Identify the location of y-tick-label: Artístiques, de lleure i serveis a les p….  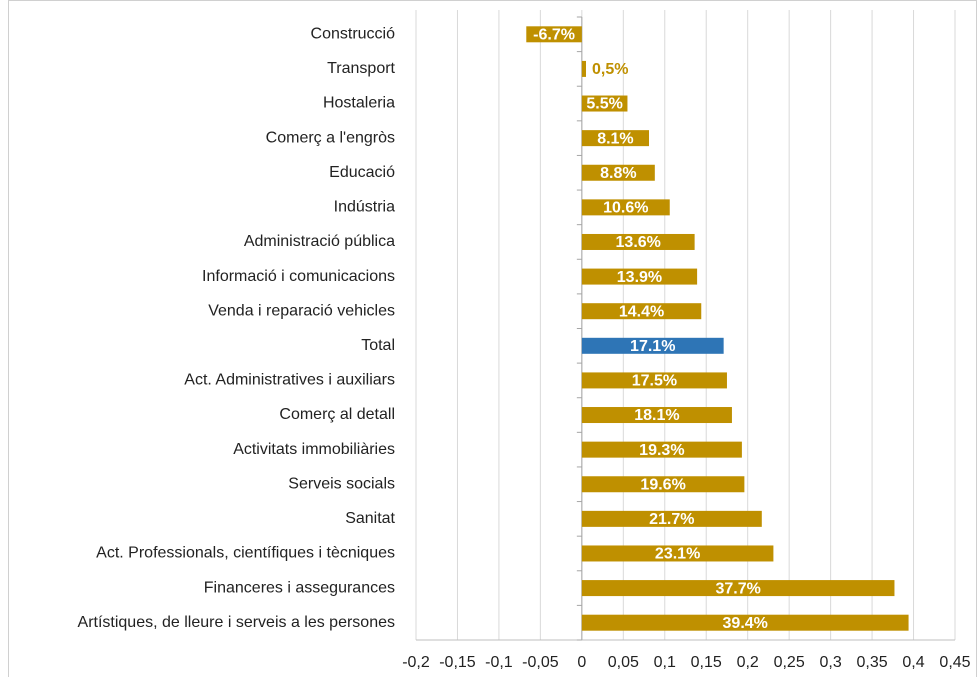
(236, 622).